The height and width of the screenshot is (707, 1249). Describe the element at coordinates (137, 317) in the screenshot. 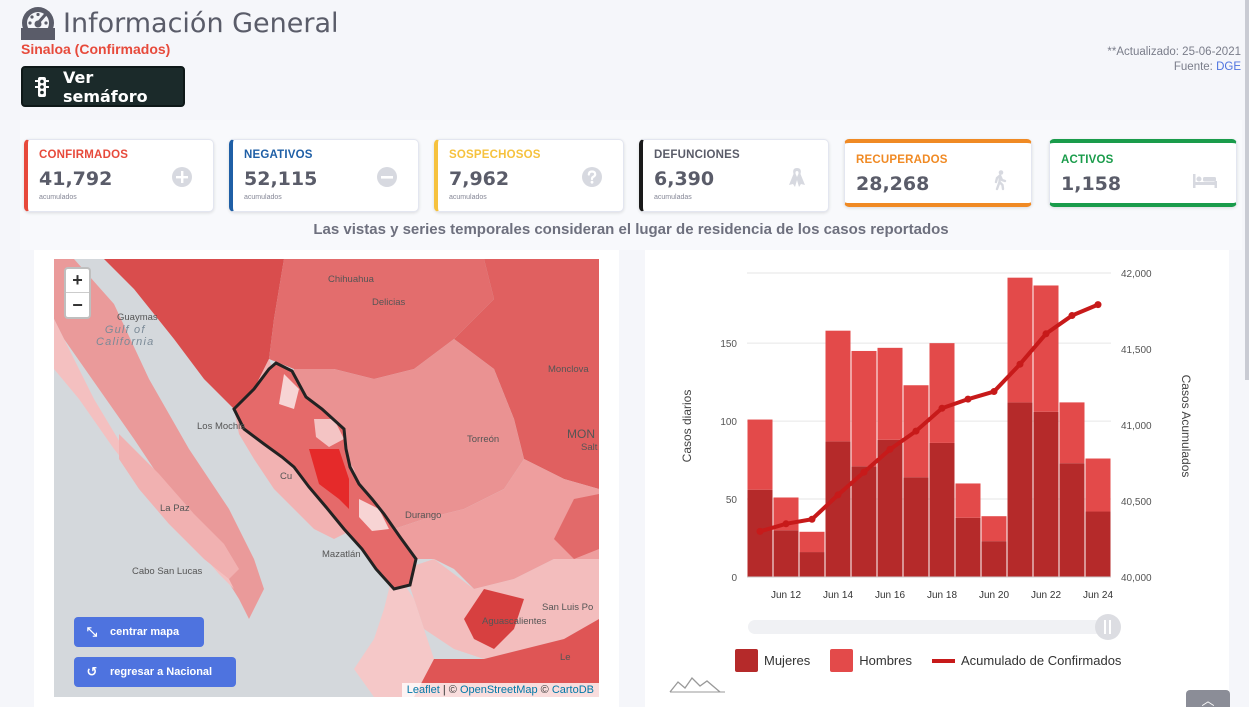

I see `map-label-guaymas: Guaymas` at that location.